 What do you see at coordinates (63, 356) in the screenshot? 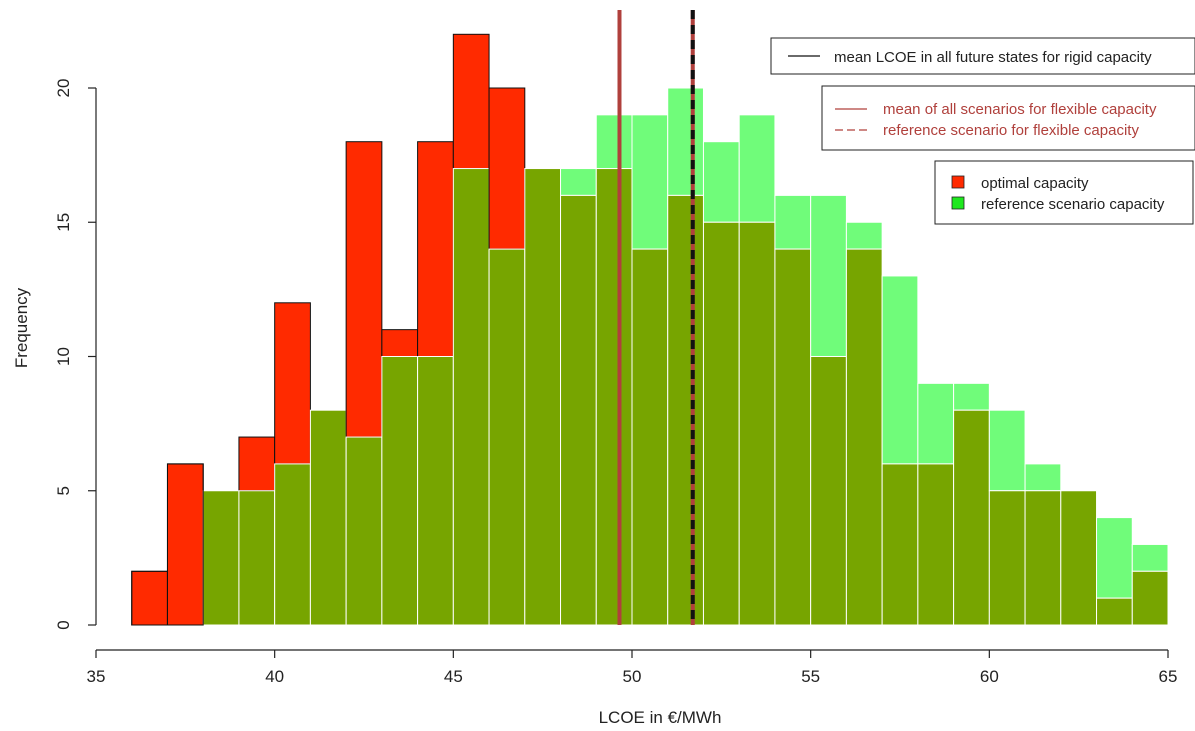
I see `y-tick-label: 10` at bounding box center [63, 356].